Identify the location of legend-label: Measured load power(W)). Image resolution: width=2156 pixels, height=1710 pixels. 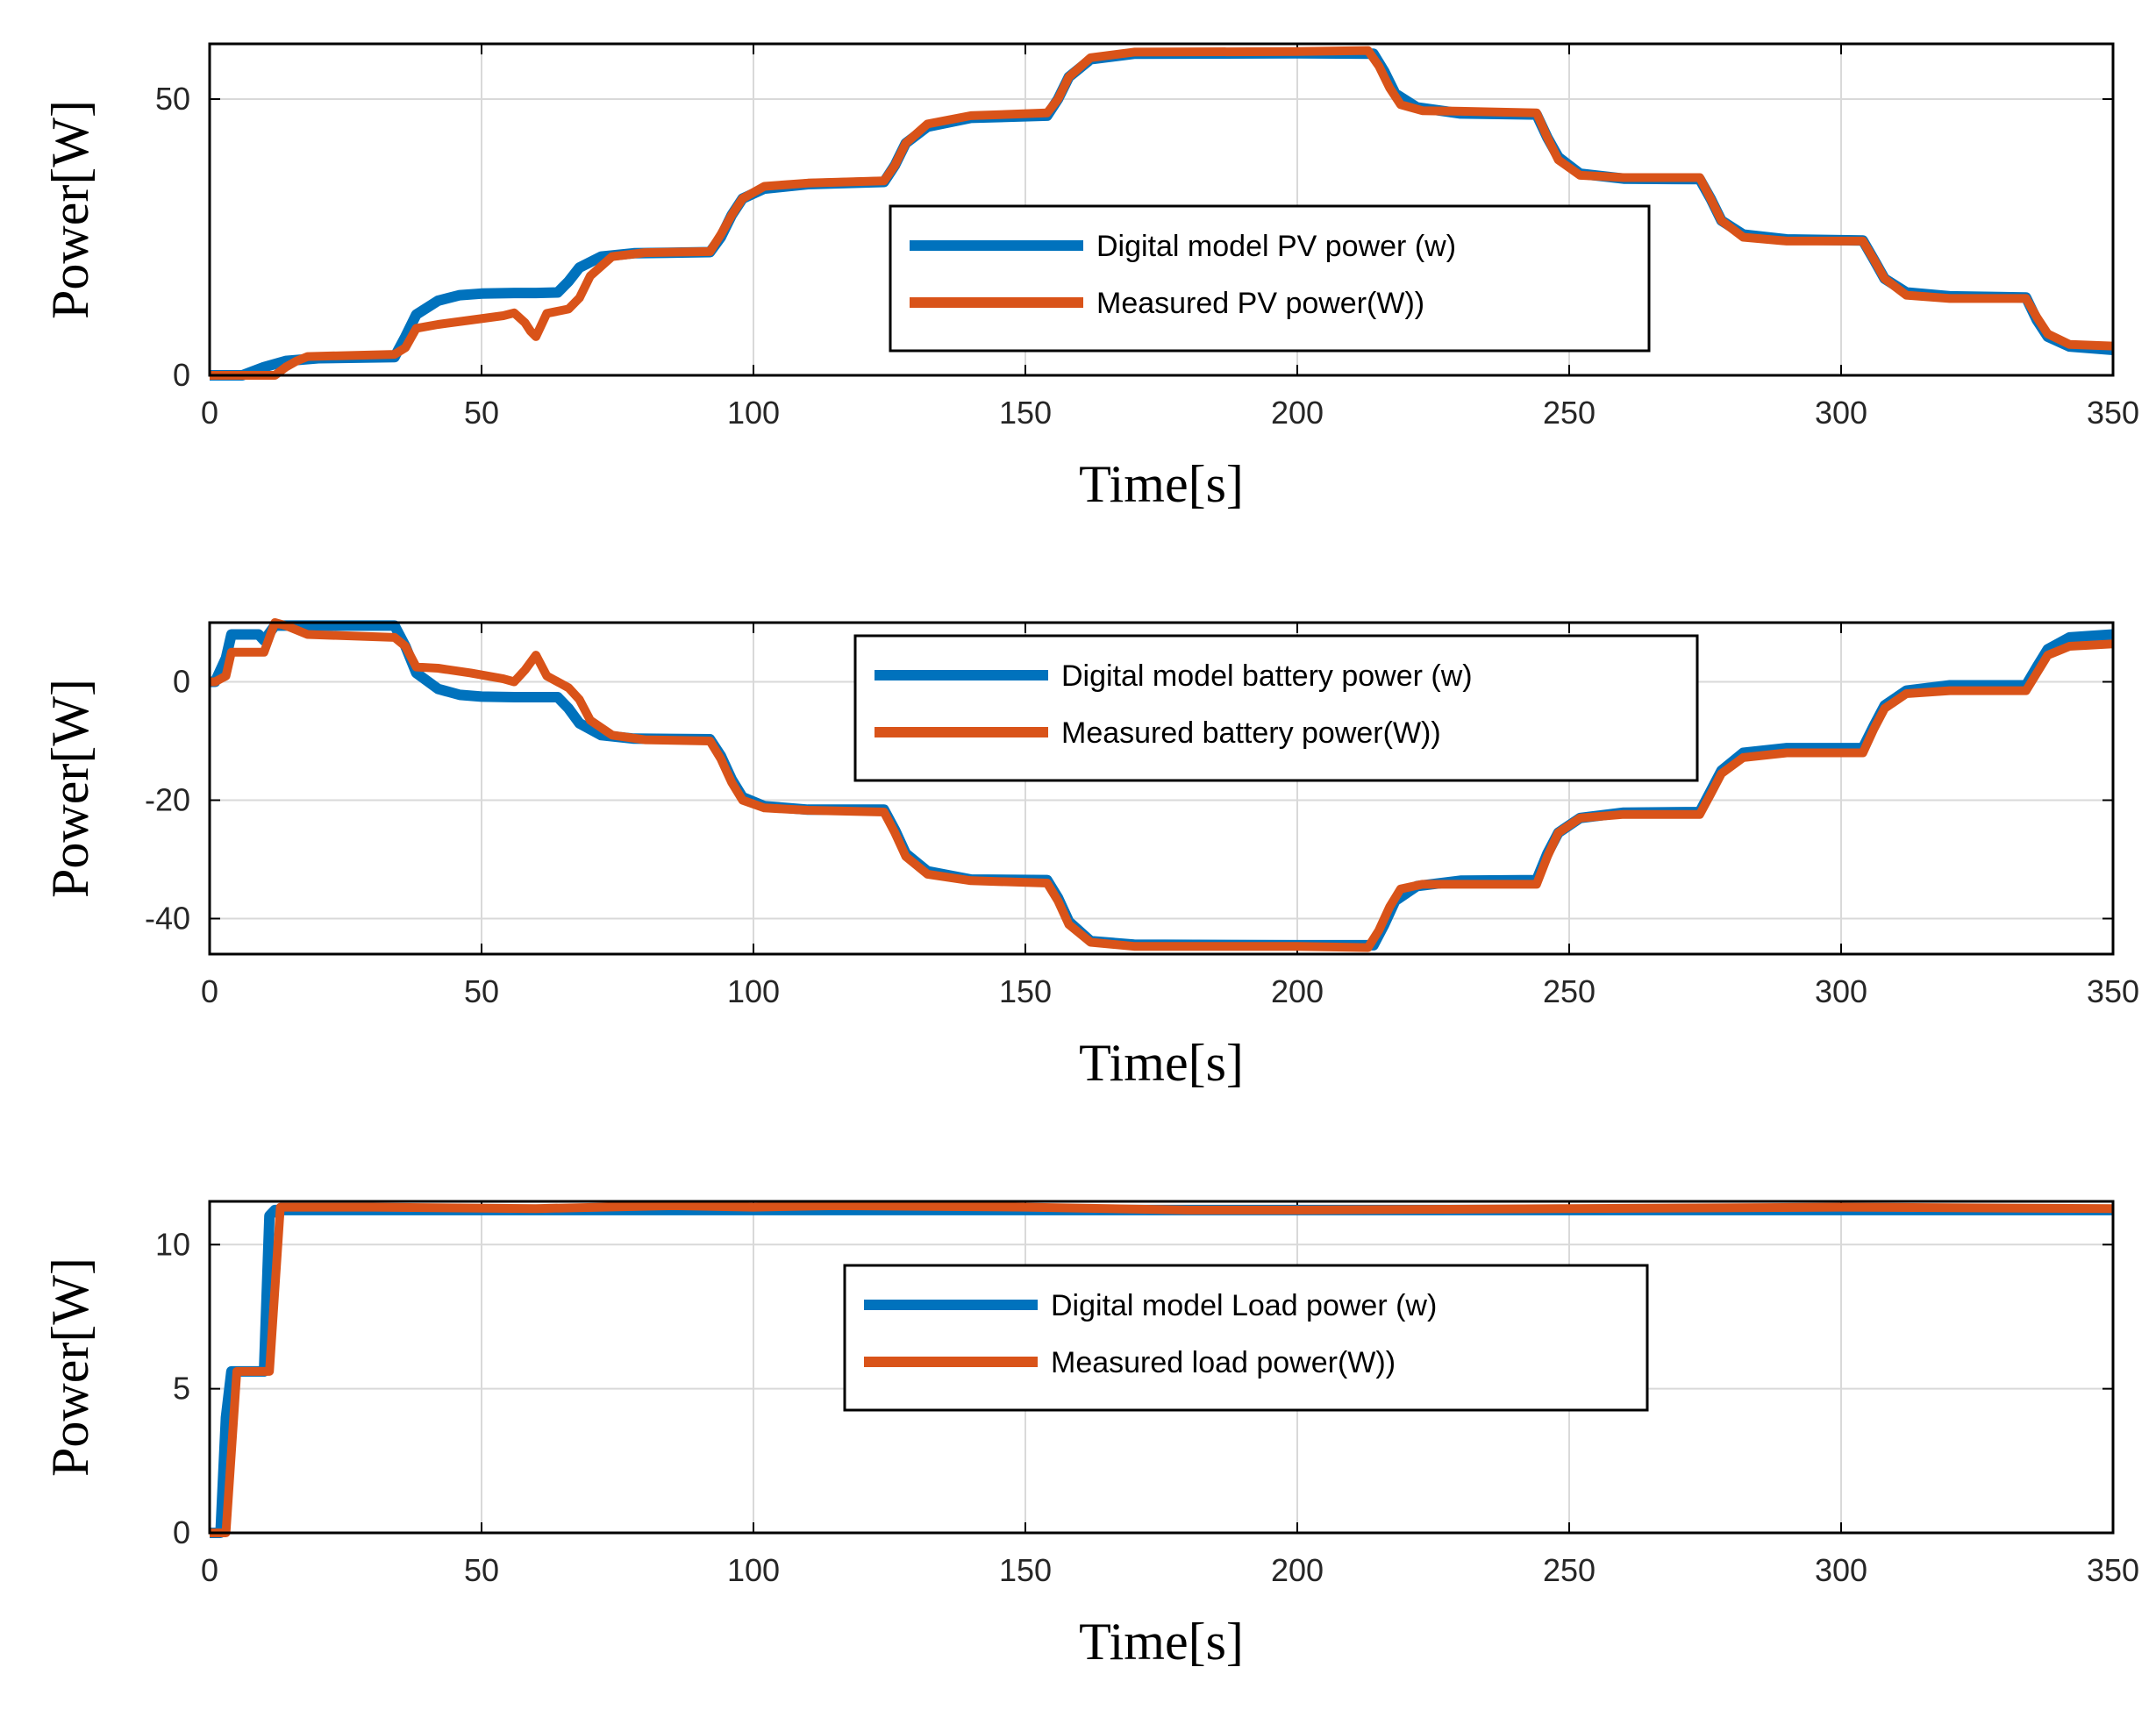
(1223, 1362).